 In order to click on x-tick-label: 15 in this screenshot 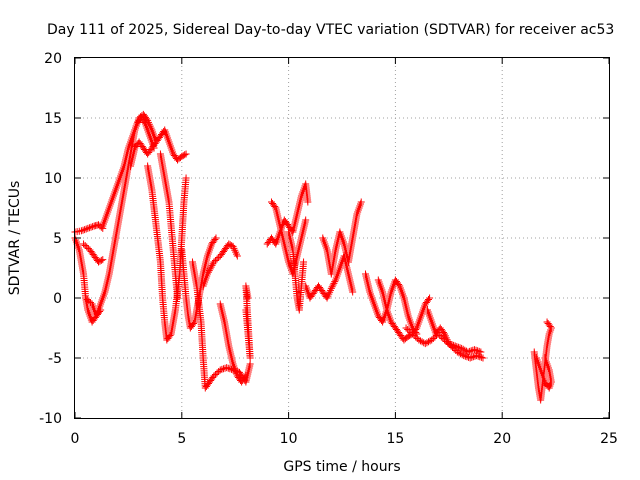, I will do `click(395, 439)`.